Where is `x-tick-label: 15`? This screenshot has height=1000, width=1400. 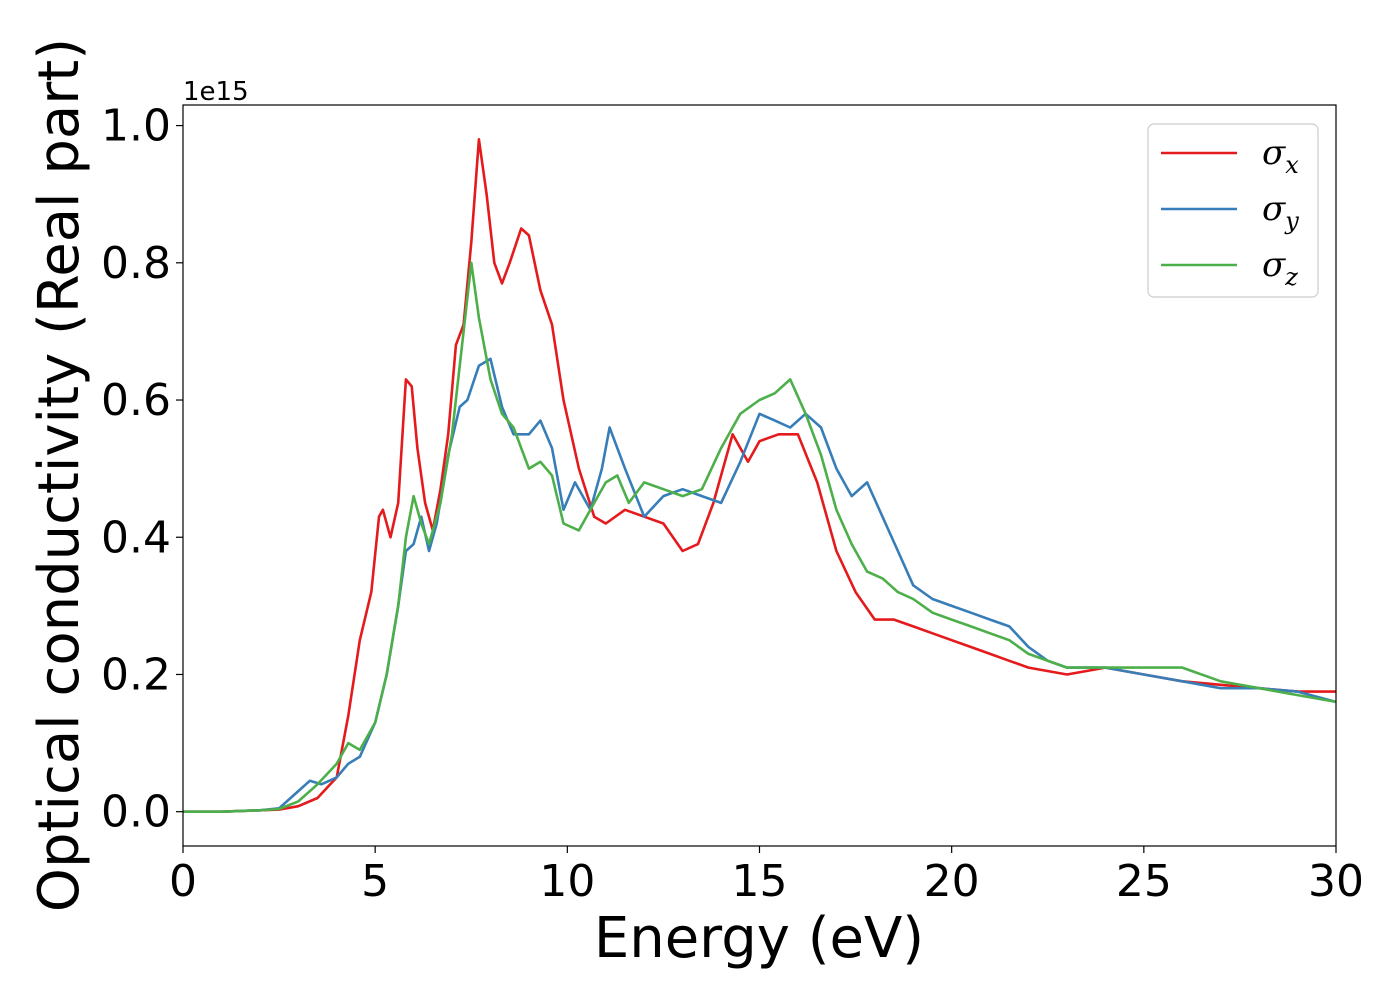
x-tick-label: 15 is located at coordinates (760, 881).